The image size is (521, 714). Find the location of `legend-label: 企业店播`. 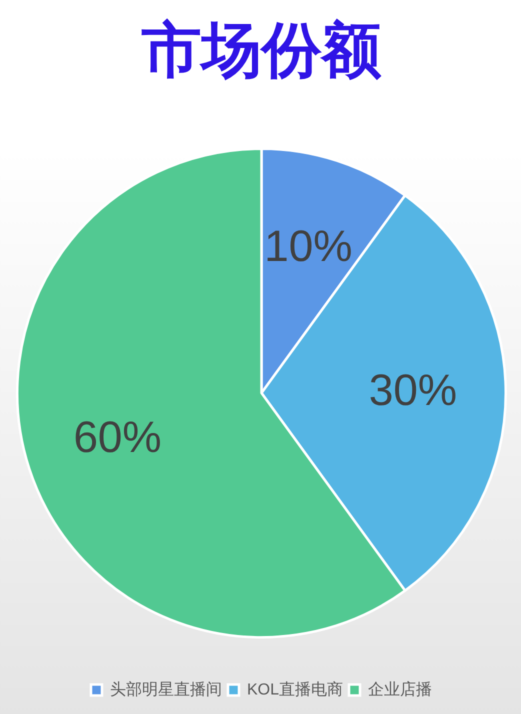

legend-label: 企业店播 is located at coordinates (400, 689).